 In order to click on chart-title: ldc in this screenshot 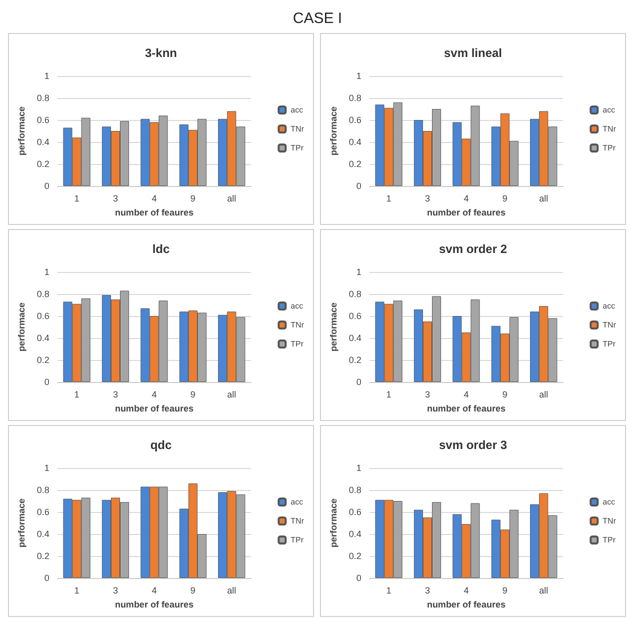, I will do `click(161, 249)`.